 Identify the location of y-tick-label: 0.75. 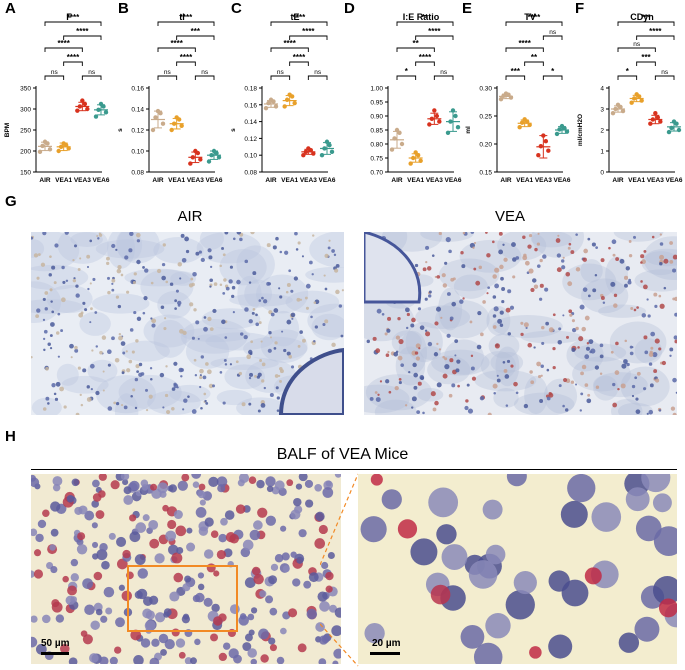
(376, 159).